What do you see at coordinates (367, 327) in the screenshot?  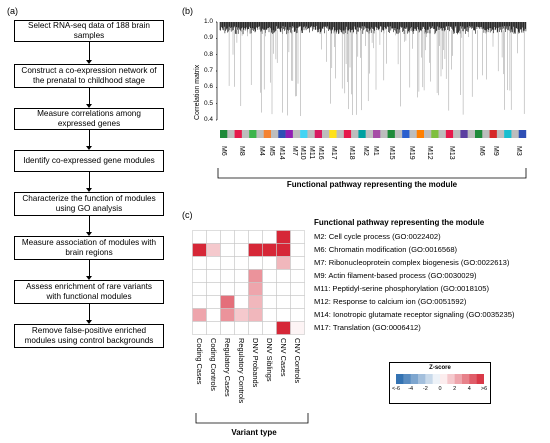 I see `heatmap-row-label: M17: Translation (GO:0006412)` at bounding box center [367, 327].